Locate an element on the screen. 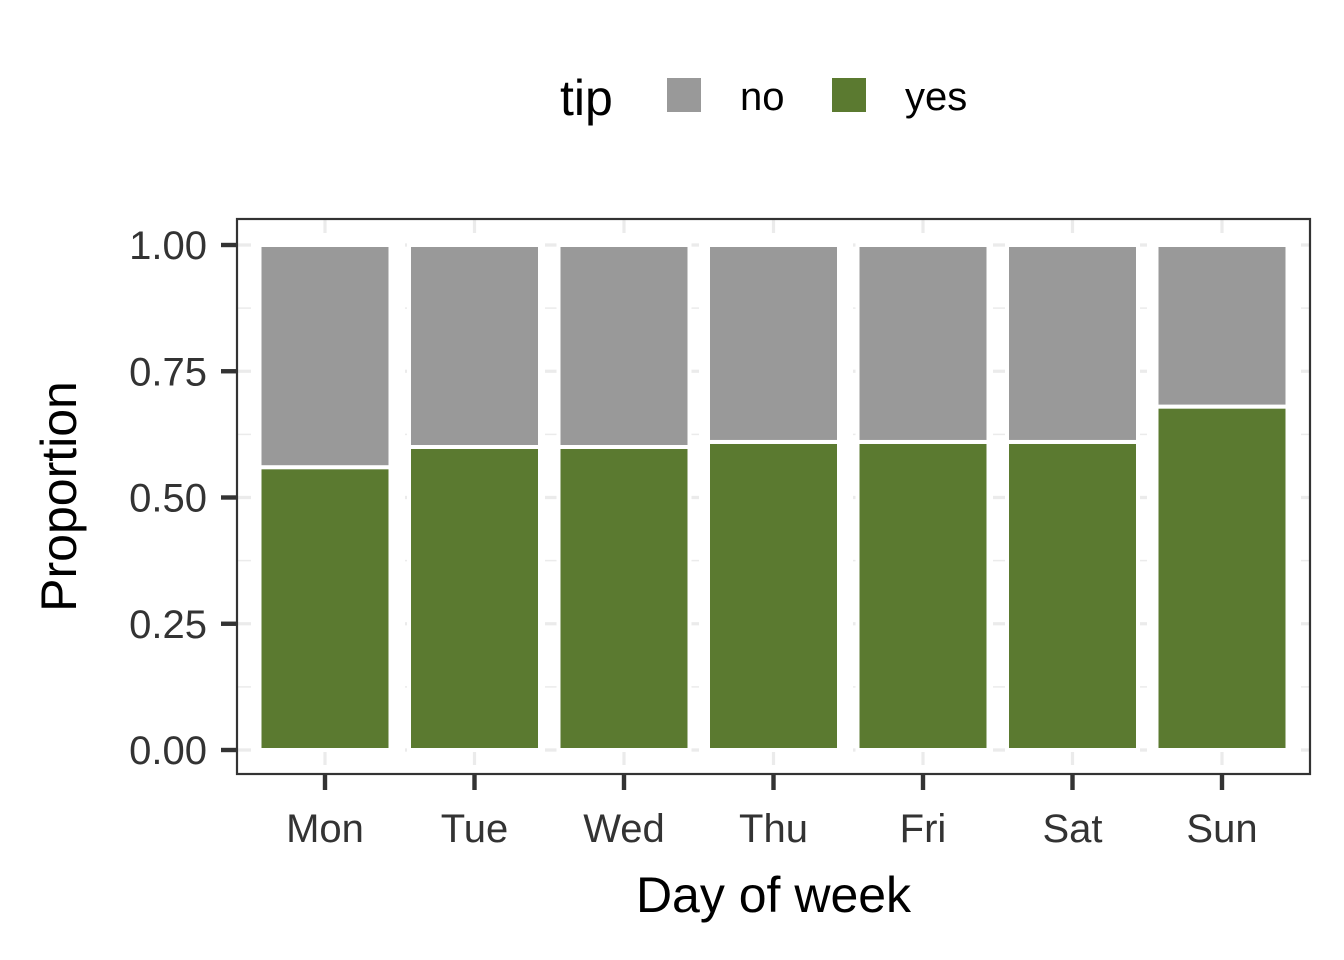  x-tick-label: Tue is located at coordinates (474, 829).